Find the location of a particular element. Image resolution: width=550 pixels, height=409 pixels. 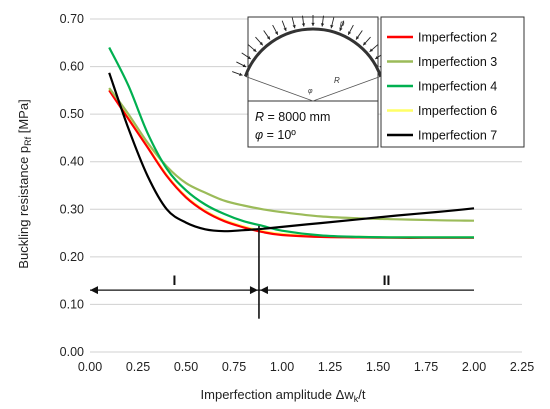

y-tick-label: 0.10 is located at coordinates (72, 304).